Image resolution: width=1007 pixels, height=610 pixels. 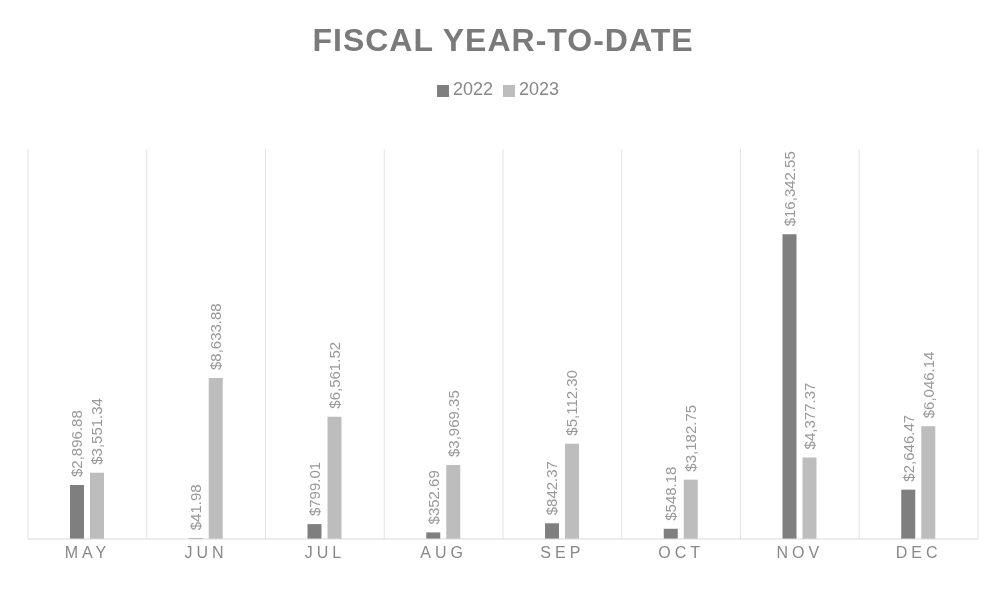 I want to click on data-label: $6,046.14, so click(x=928, y=385).